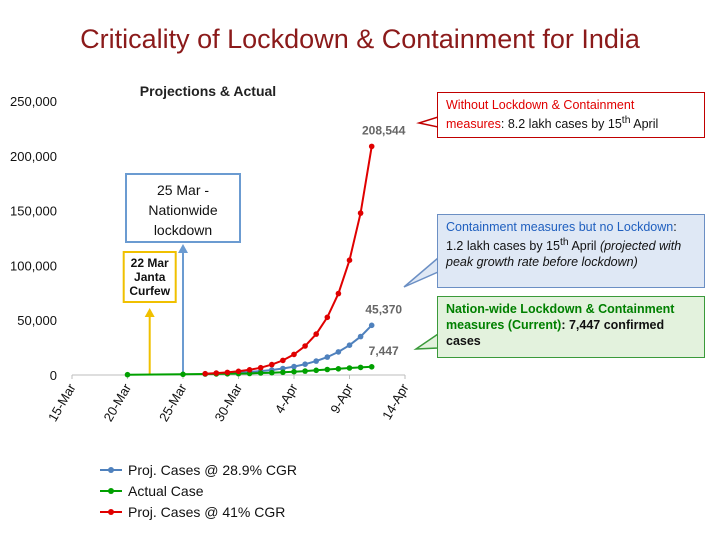 The image size is (720, 533). Describe the element at coordinates (183, 230) in the screenshot. I see `annotation-label: lockdown` at that location.